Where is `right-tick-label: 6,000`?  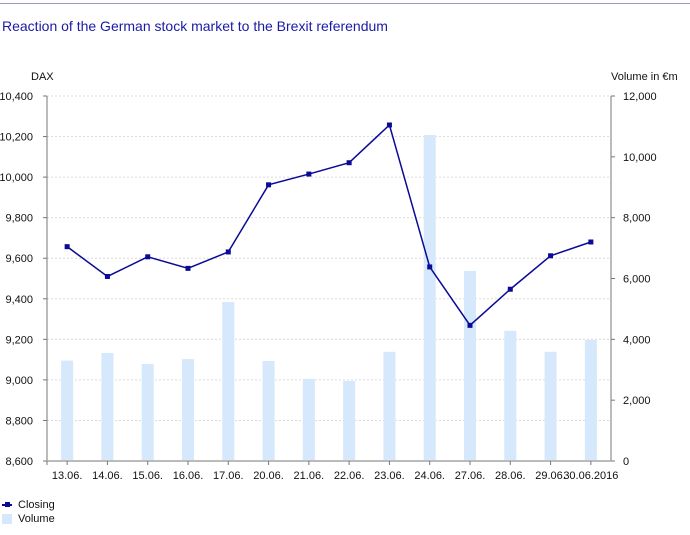
right-tick-label: 6,000 is located at coordinates (637, 280).